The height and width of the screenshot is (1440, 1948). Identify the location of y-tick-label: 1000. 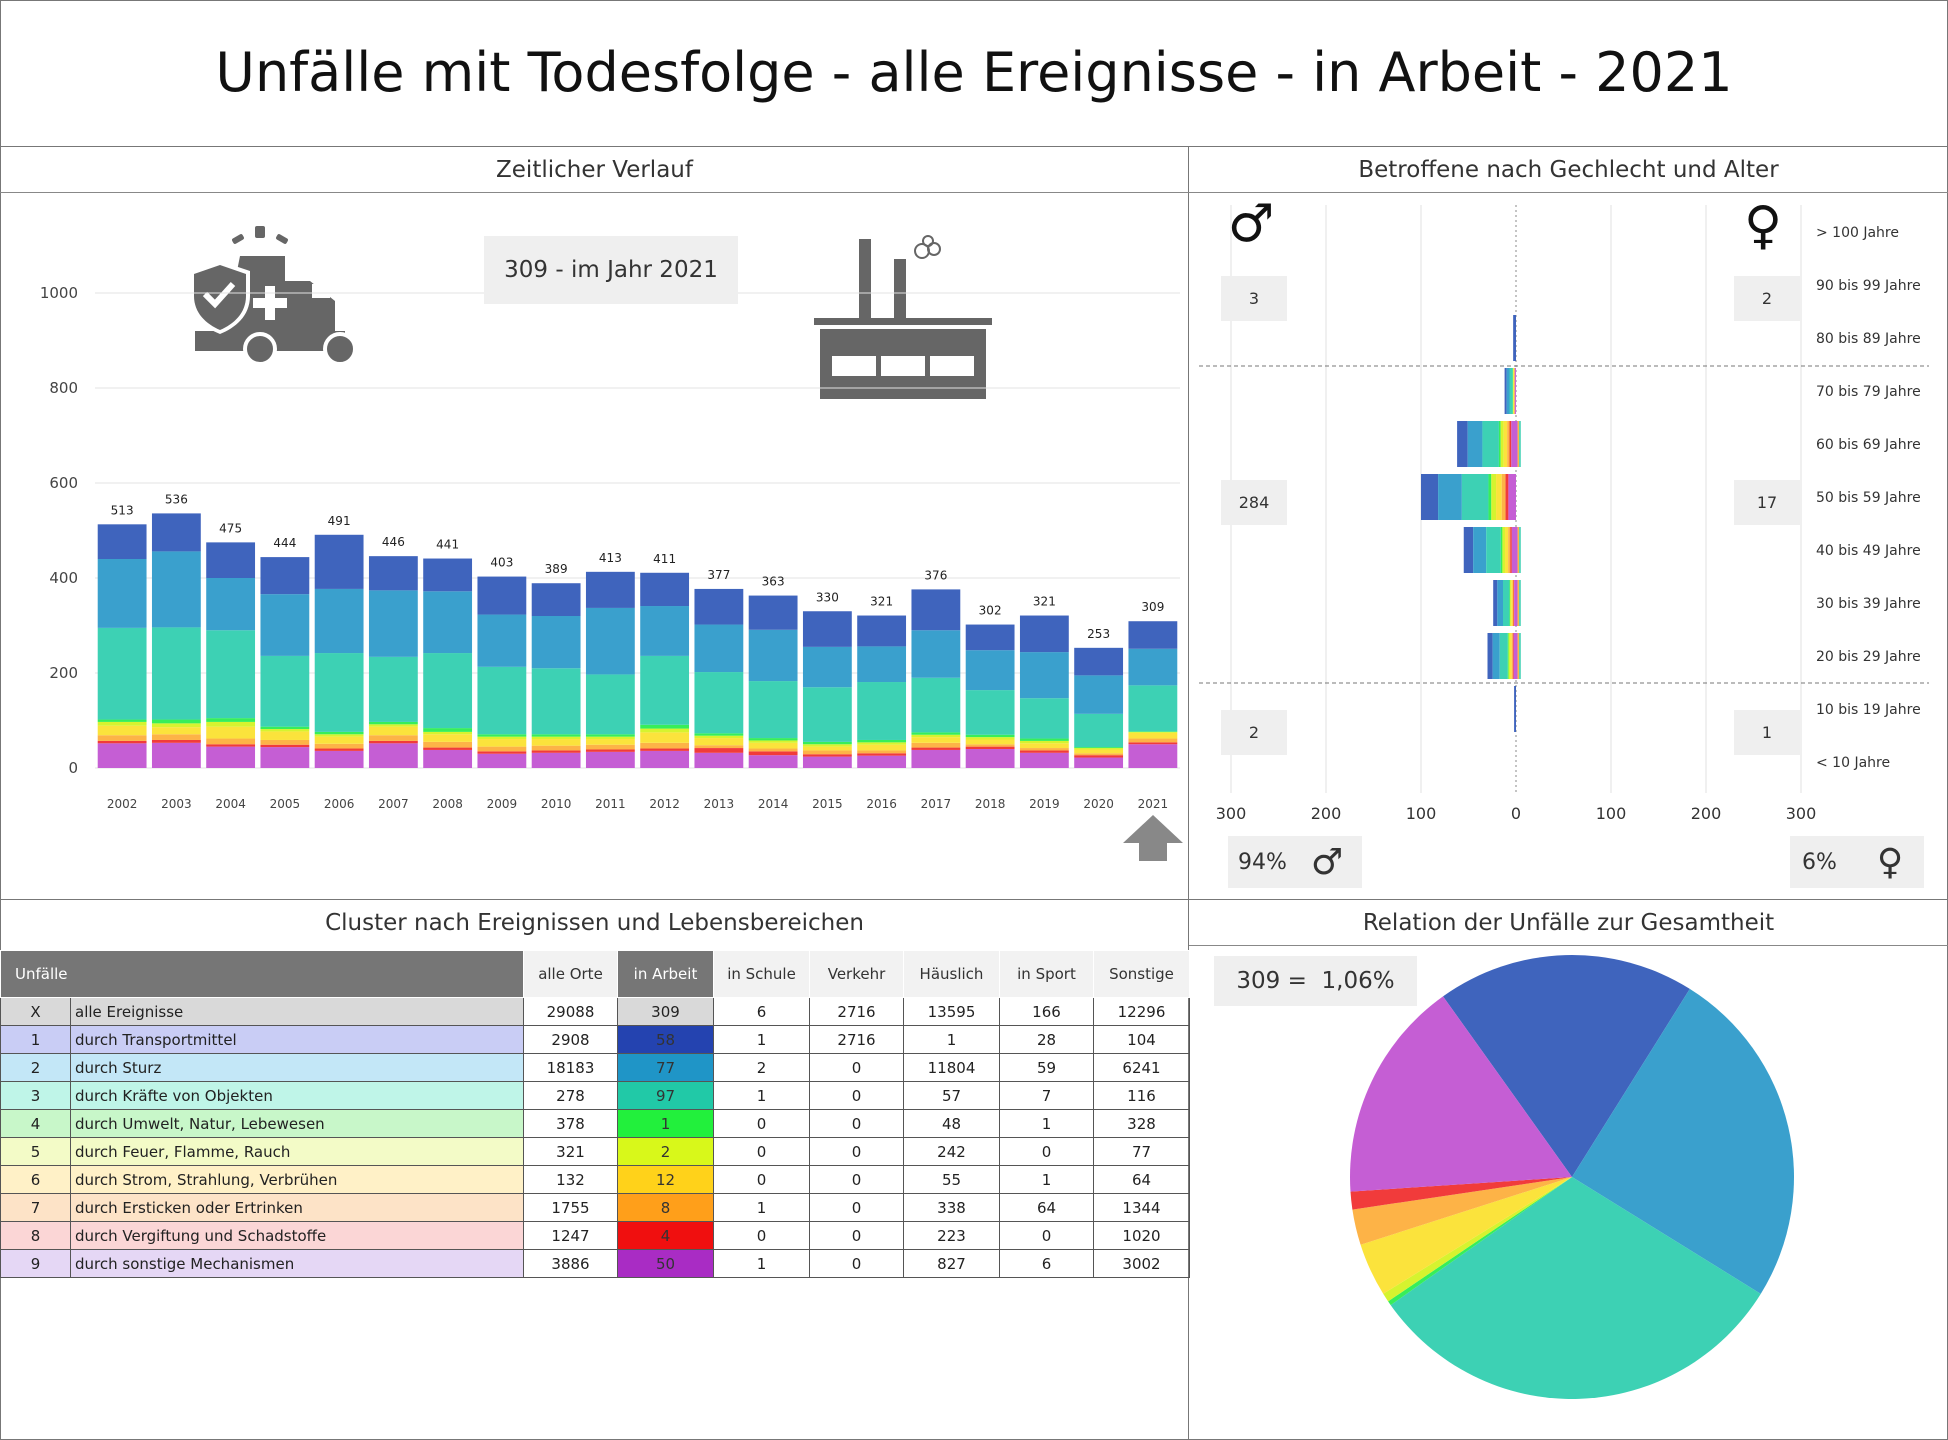
(59, 293).